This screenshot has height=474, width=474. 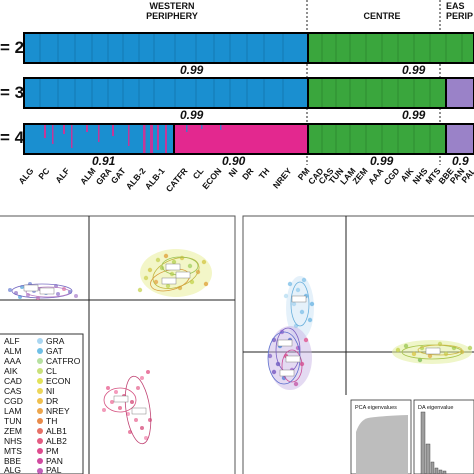 I want to click on legend-item: ALF, so click(x=12, y=341).